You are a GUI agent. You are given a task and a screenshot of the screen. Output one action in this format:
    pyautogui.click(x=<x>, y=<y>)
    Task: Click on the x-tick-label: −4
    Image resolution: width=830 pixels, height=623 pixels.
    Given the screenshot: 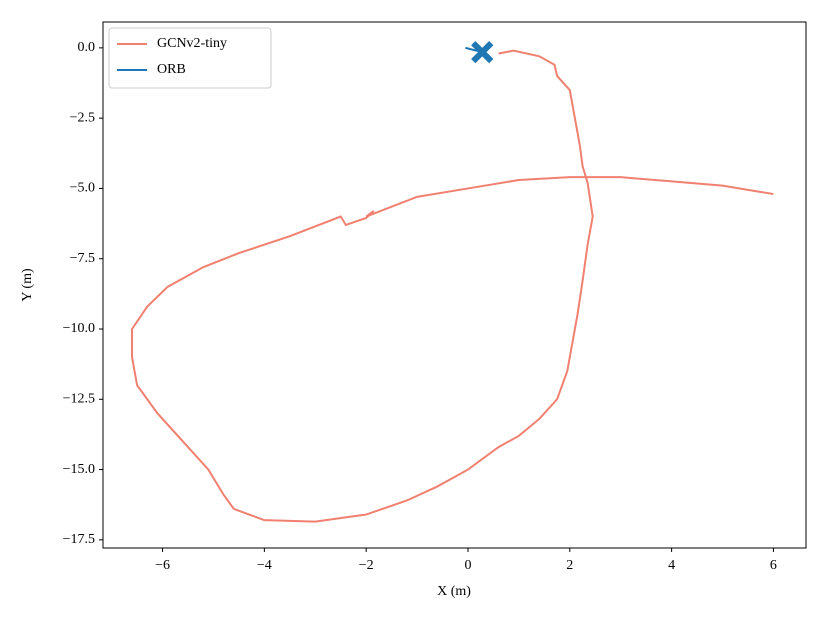 What is the action you would take?
    pyautogui.click(x=264, y=565)
    